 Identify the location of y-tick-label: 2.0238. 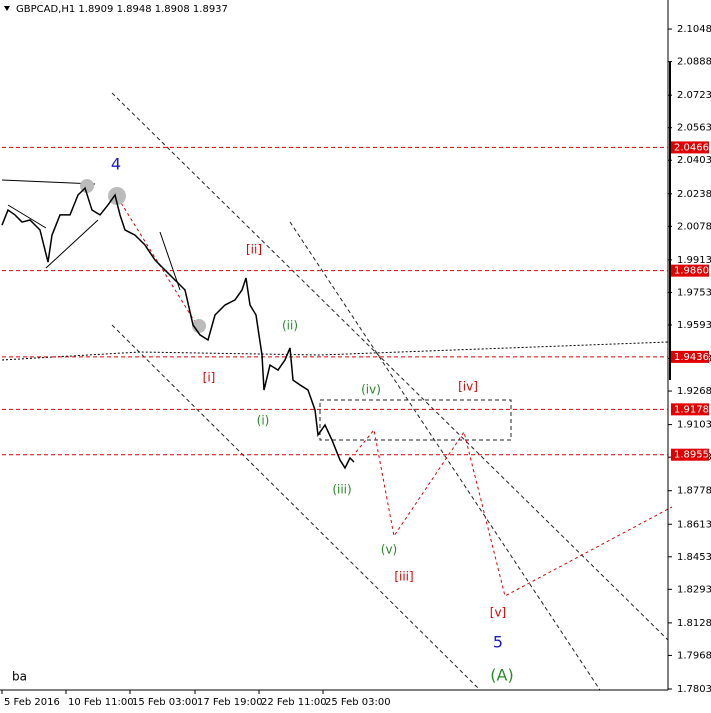
(694, 194).